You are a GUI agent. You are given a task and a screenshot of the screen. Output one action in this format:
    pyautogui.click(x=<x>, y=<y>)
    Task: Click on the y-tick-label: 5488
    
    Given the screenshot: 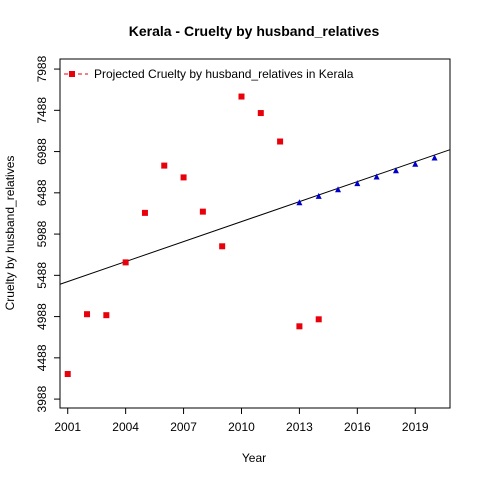 What is the action you would take?
    pyautogui.click(x=42, y=275)
    